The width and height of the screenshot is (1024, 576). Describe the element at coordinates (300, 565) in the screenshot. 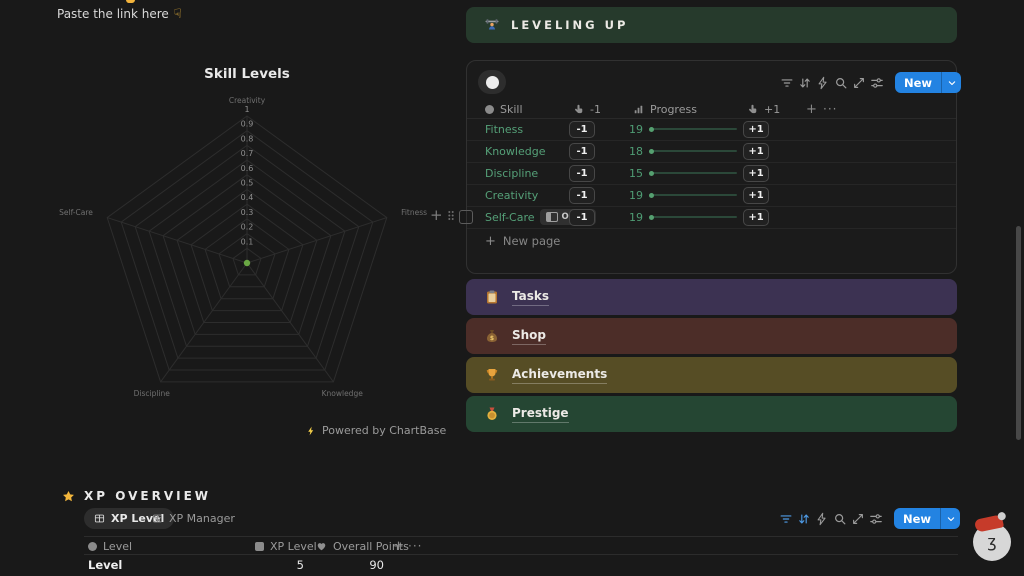

I see `xp-level-cell: 5` at that location.